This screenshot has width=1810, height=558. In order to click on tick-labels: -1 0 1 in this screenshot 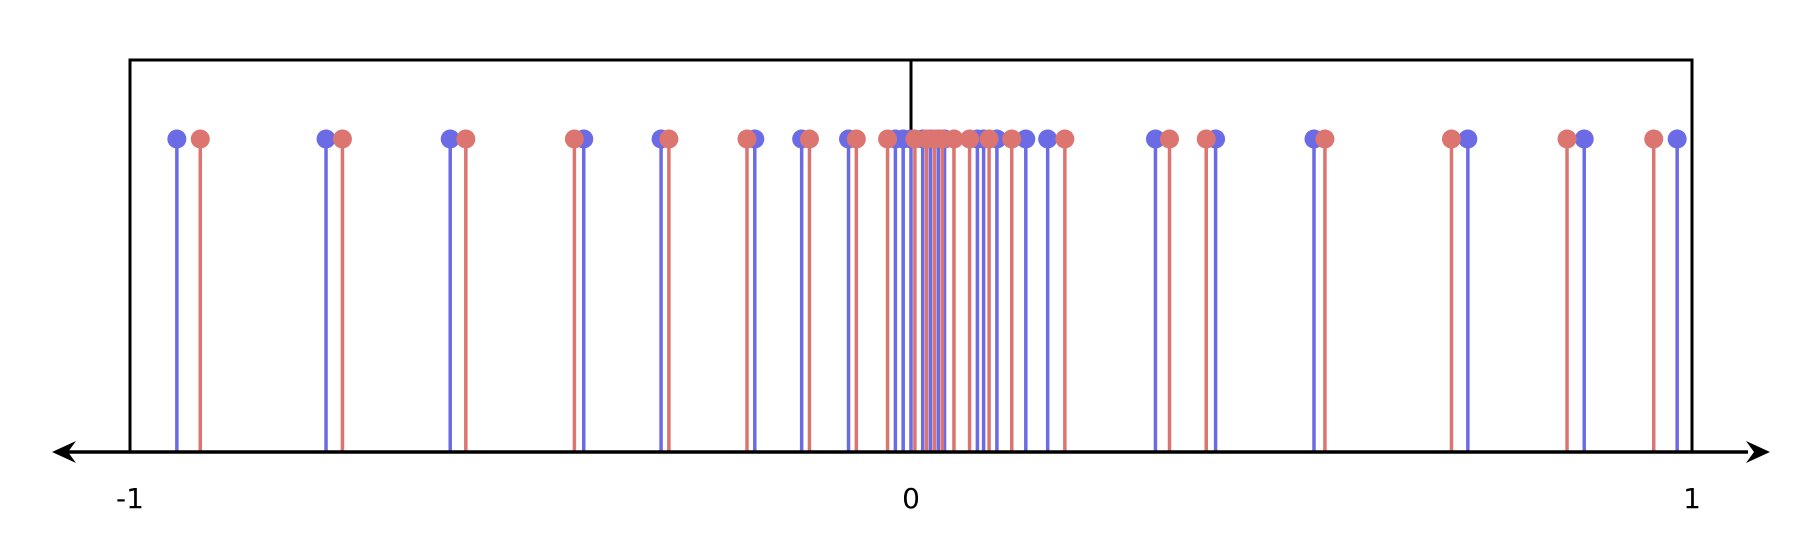, I will do `click(908, 498)`.